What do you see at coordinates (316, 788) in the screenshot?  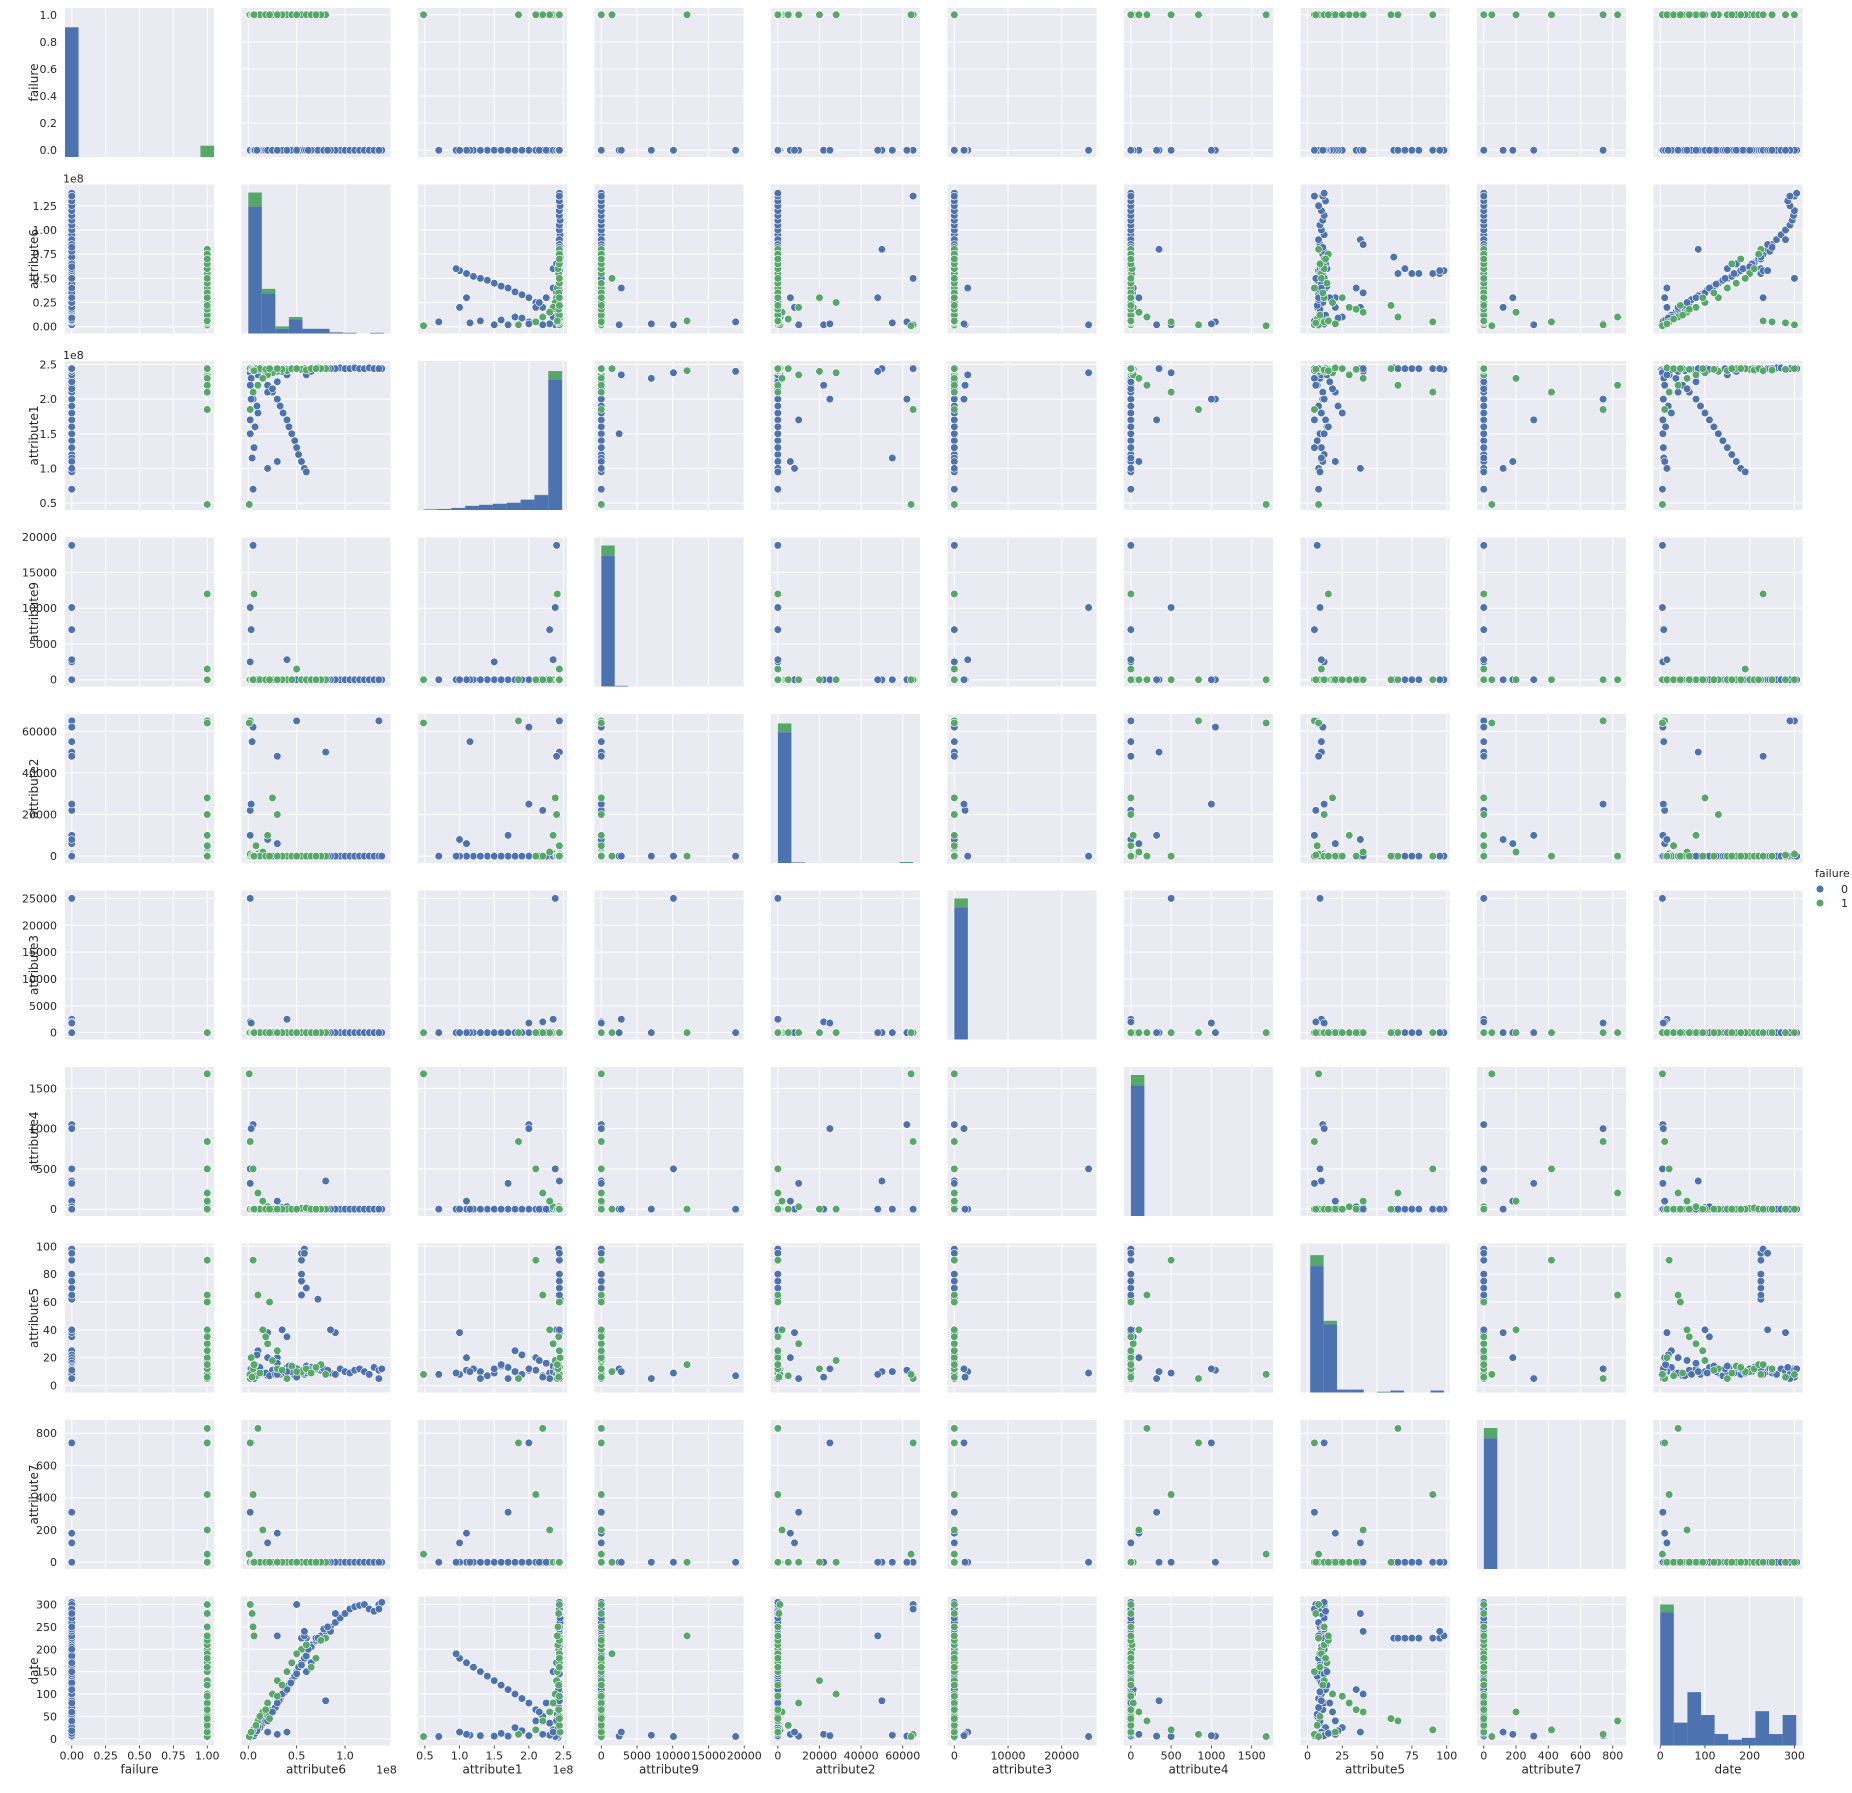 I see `panel-attribute2-vs-attribute6` at bounding box center [316, 788].